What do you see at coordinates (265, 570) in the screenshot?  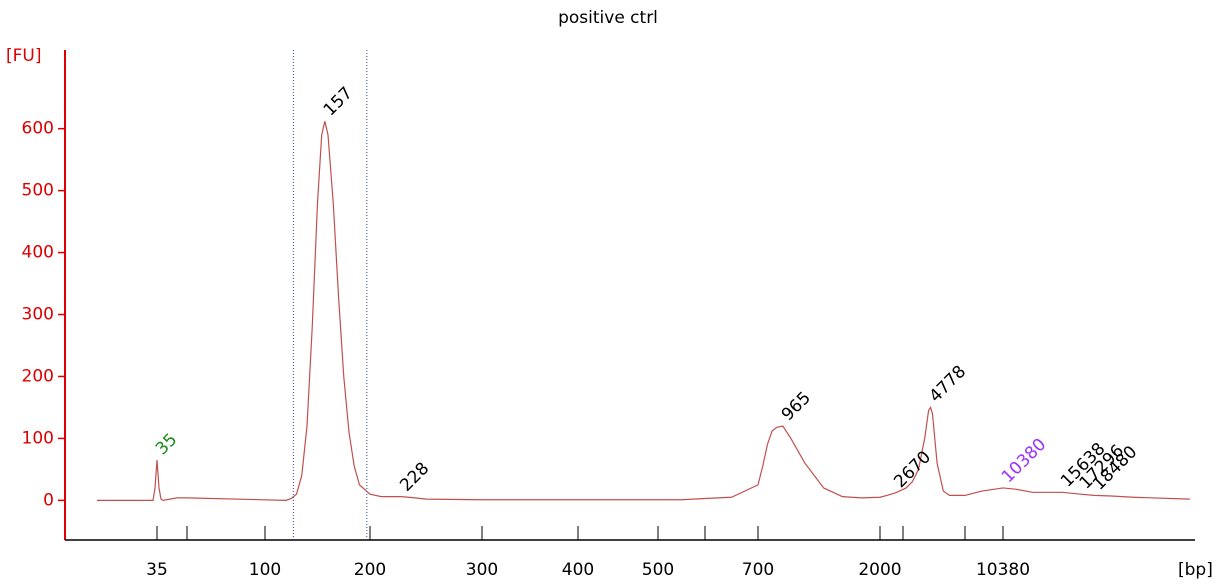 I see `x-tick-label: 100` at bounding box center [265, 570].